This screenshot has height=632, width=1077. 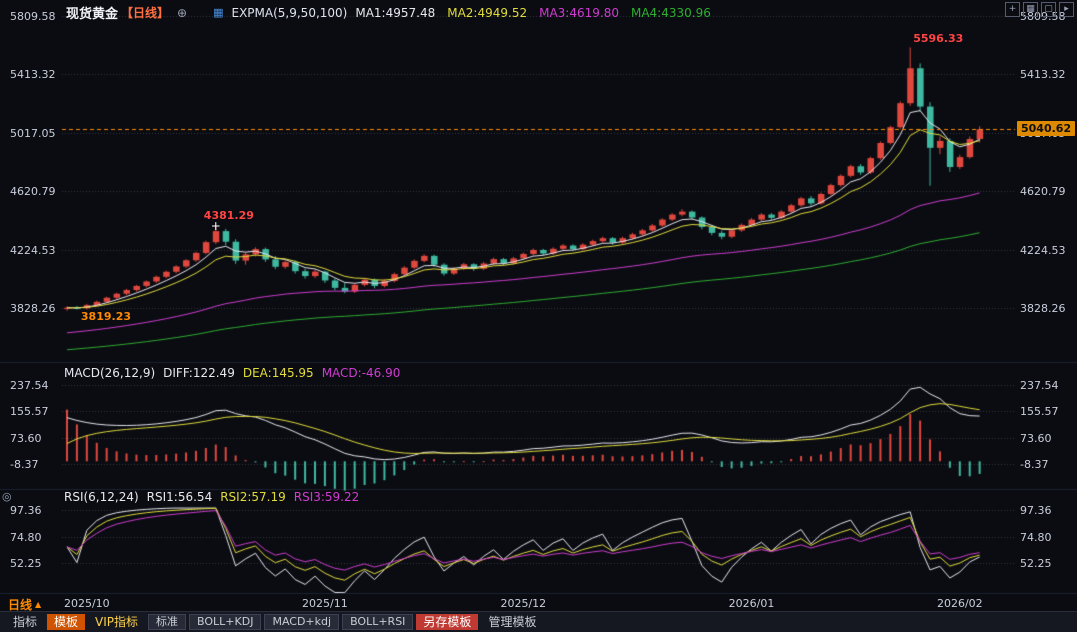 I want to click on period-selector: 日线, so click(x=20, y=605).